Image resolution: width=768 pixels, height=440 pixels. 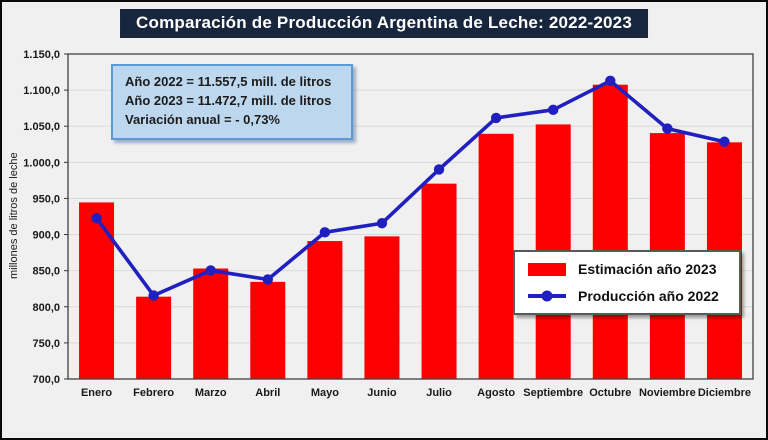 I want to click on x-label-agosto: Agosto, so click(x=496, y=393).